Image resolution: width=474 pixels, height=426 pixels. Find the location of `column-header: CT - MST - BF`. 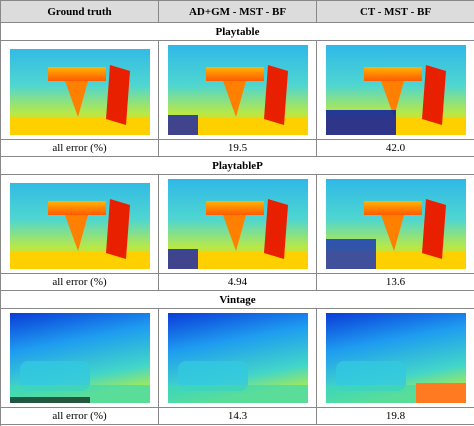

column-header: CT - MST - BF is located at coordinates (395, 12).